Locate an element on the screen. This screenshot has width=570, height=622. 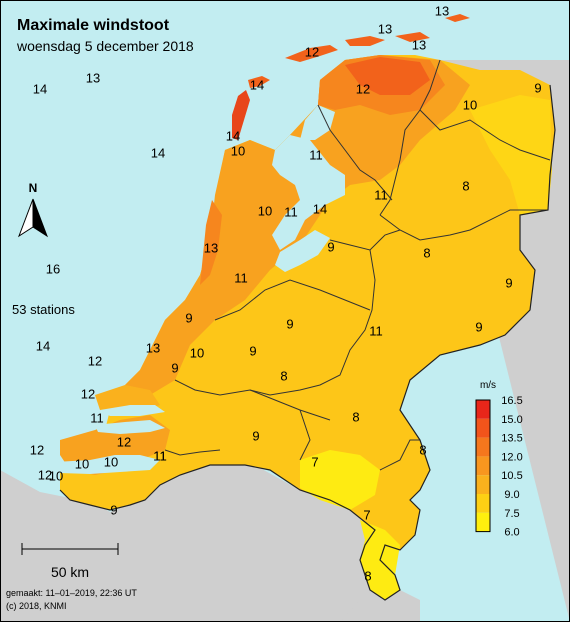
legend-tick-label: 15.0 is located at coordinates (511, 420).